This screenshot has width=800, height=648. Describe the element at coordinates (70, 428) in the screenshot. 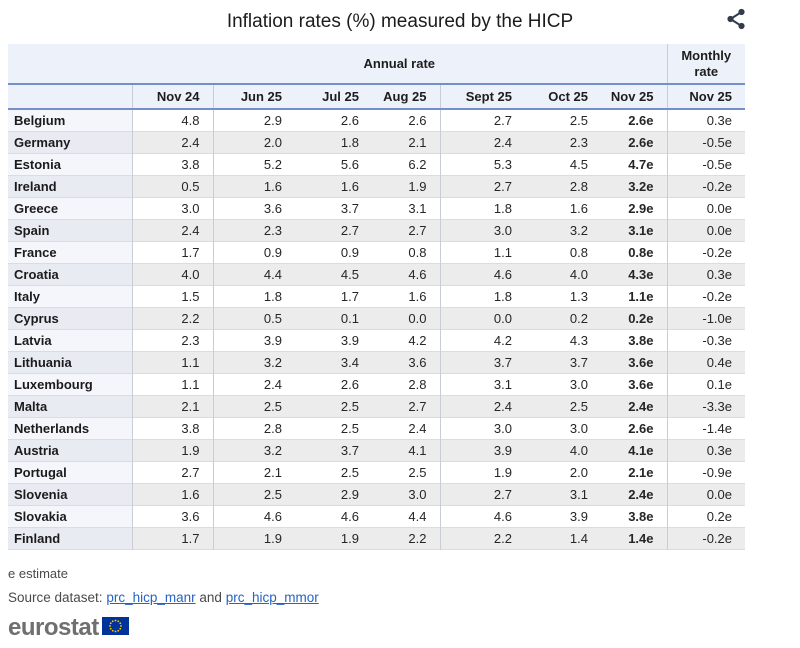

I see `country-label: Netherlands` at that location.